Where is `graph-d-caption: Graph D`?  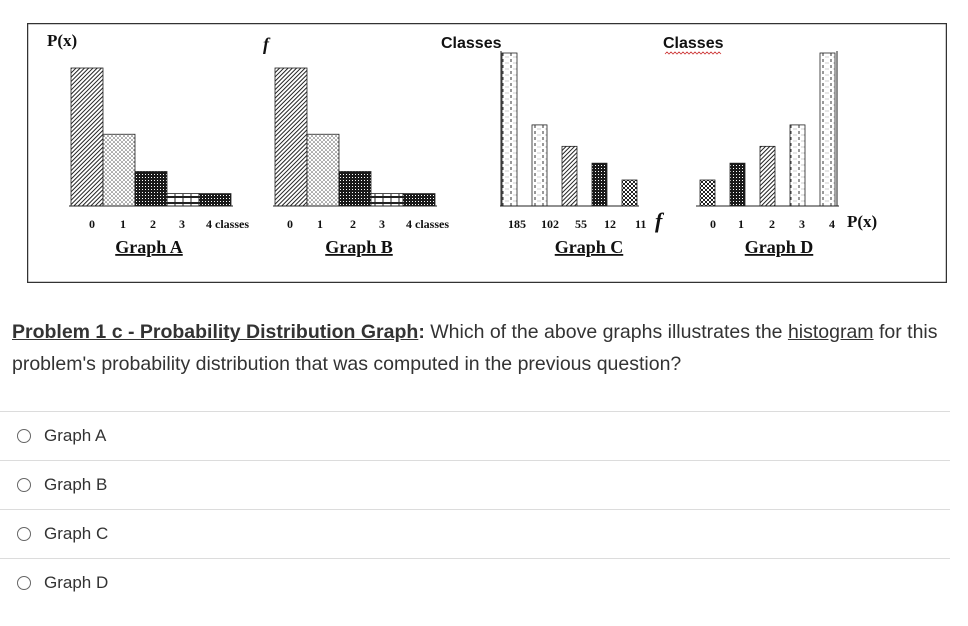
graph-d-caption: Graph D is located at coordinates (779, 247).